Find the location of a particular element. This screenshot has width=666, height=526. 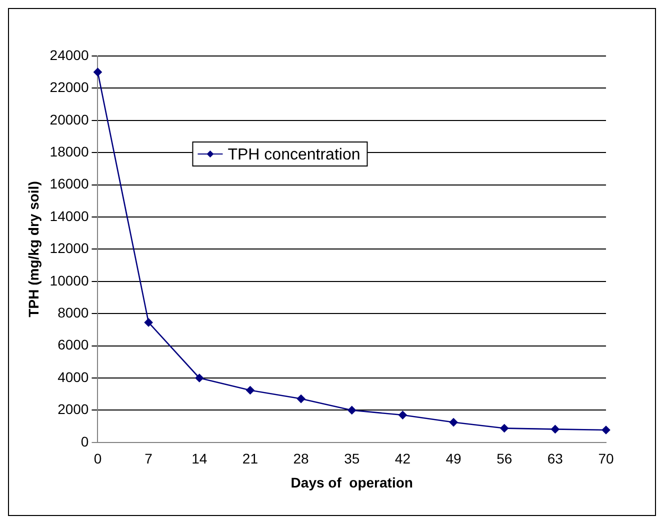

y-tick-label: 16000 is located at coordinates (69, 184).